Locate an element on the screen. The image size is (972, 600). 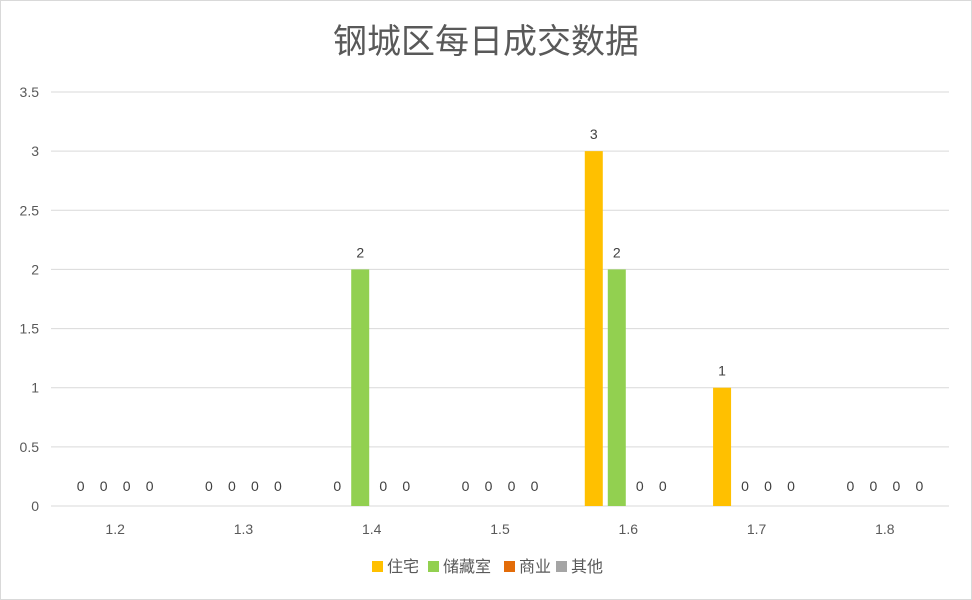
y-tick-label: 1 is located at coordinates (35, 388).